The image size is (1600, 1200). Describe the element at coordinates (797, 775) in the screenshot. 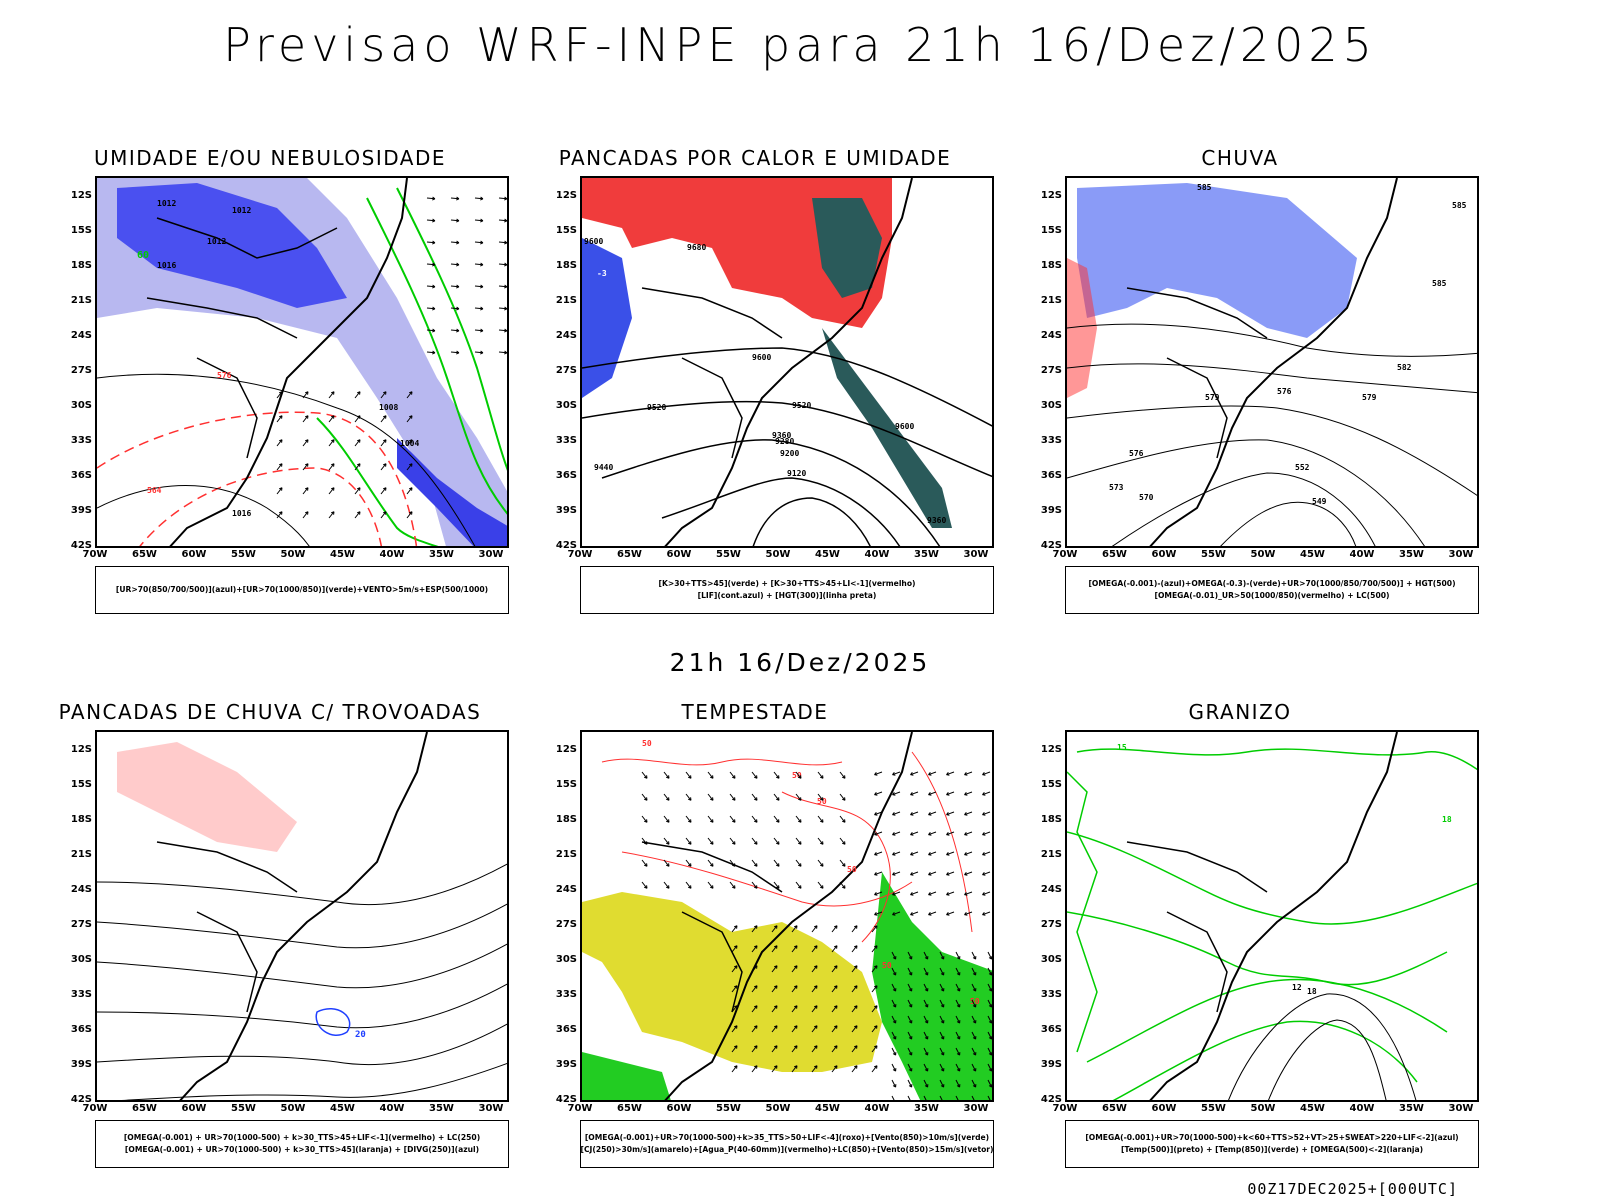

I see `contour-label: 50` at that location.